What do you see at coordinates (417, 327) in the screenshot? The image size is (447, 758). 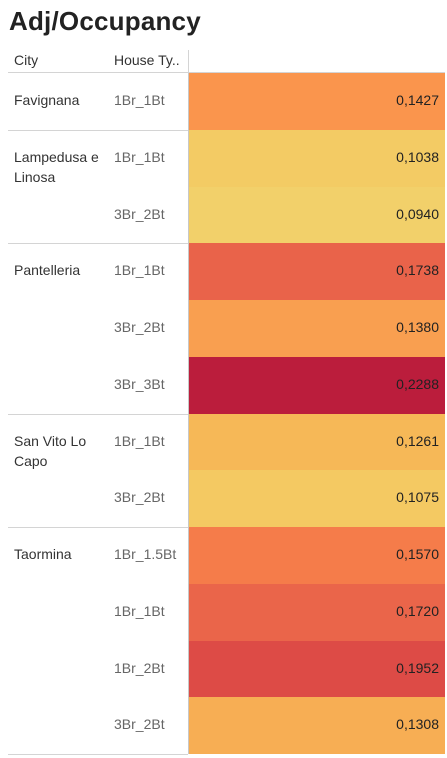 I see `cell-value-label: 0,1380` at bounding box center [417, 327].